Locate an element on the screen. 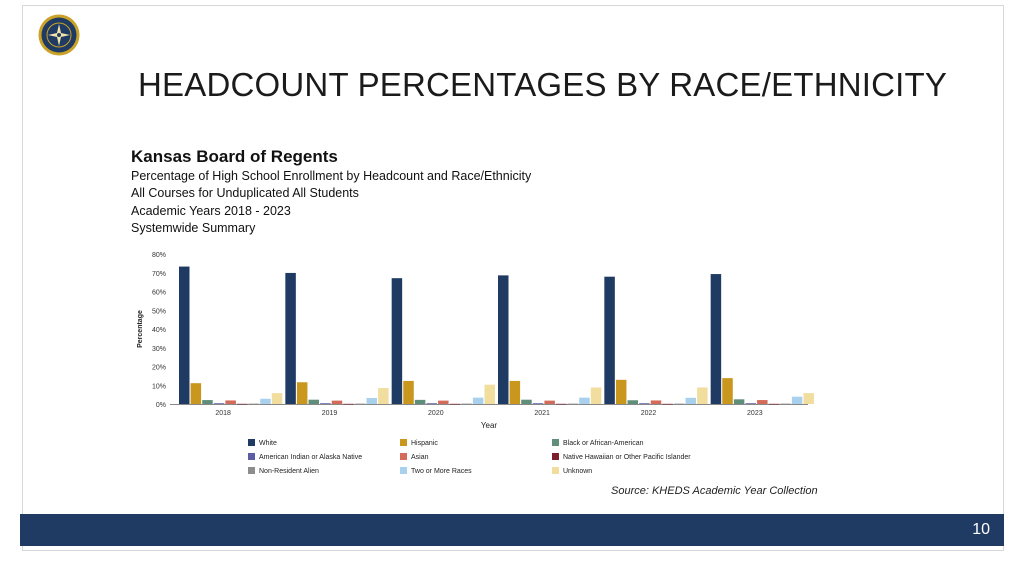 This screenshot has width=1024, height=576. y-tick-label: 80% is located at coordinates (159, 255).